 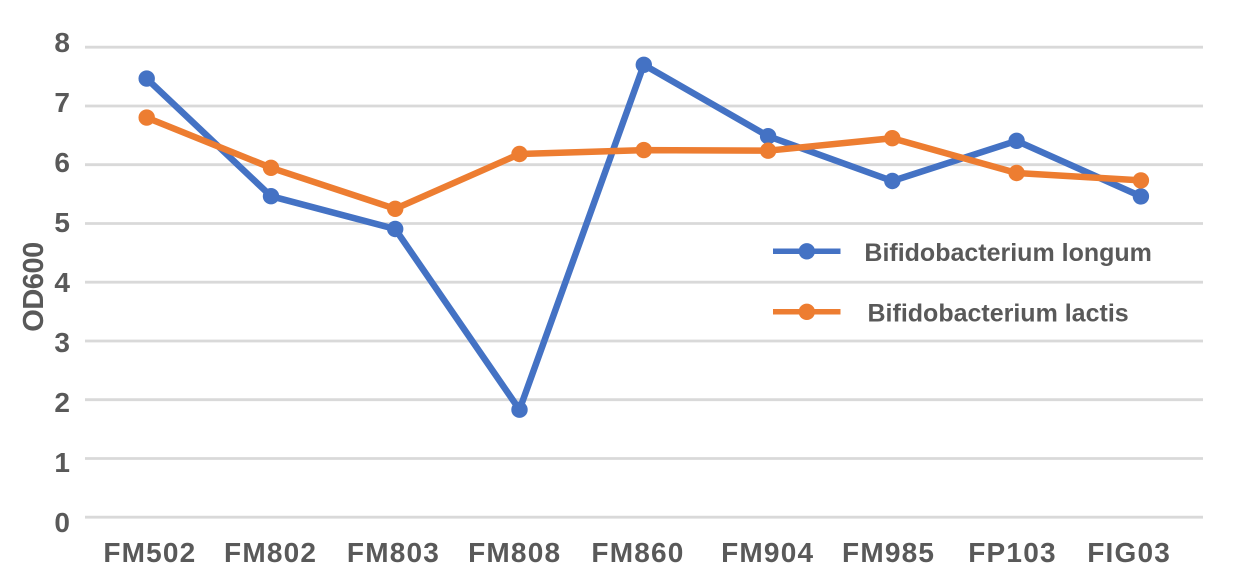 I want to click on svg-text: FM904, so click(x=767, y=552).